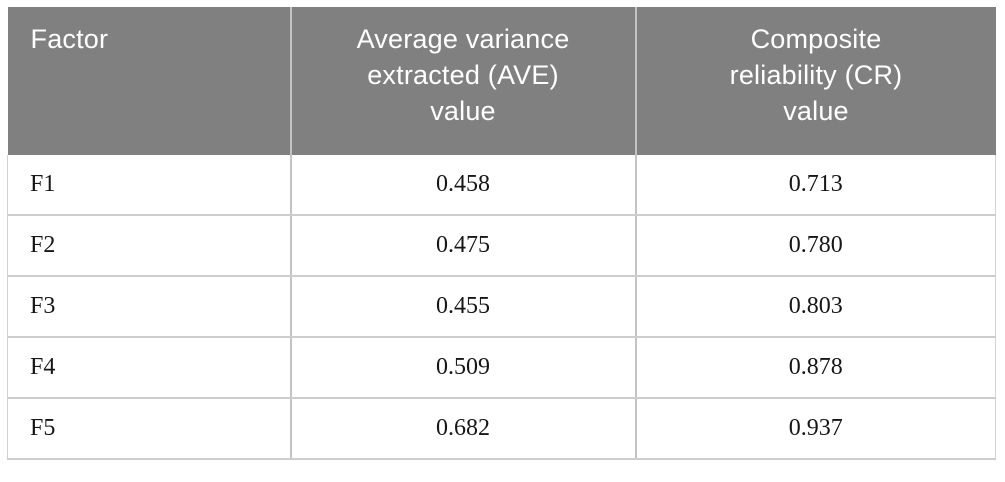  I want to click on table-row: F4 0.509 0.878, so click(501, 368).